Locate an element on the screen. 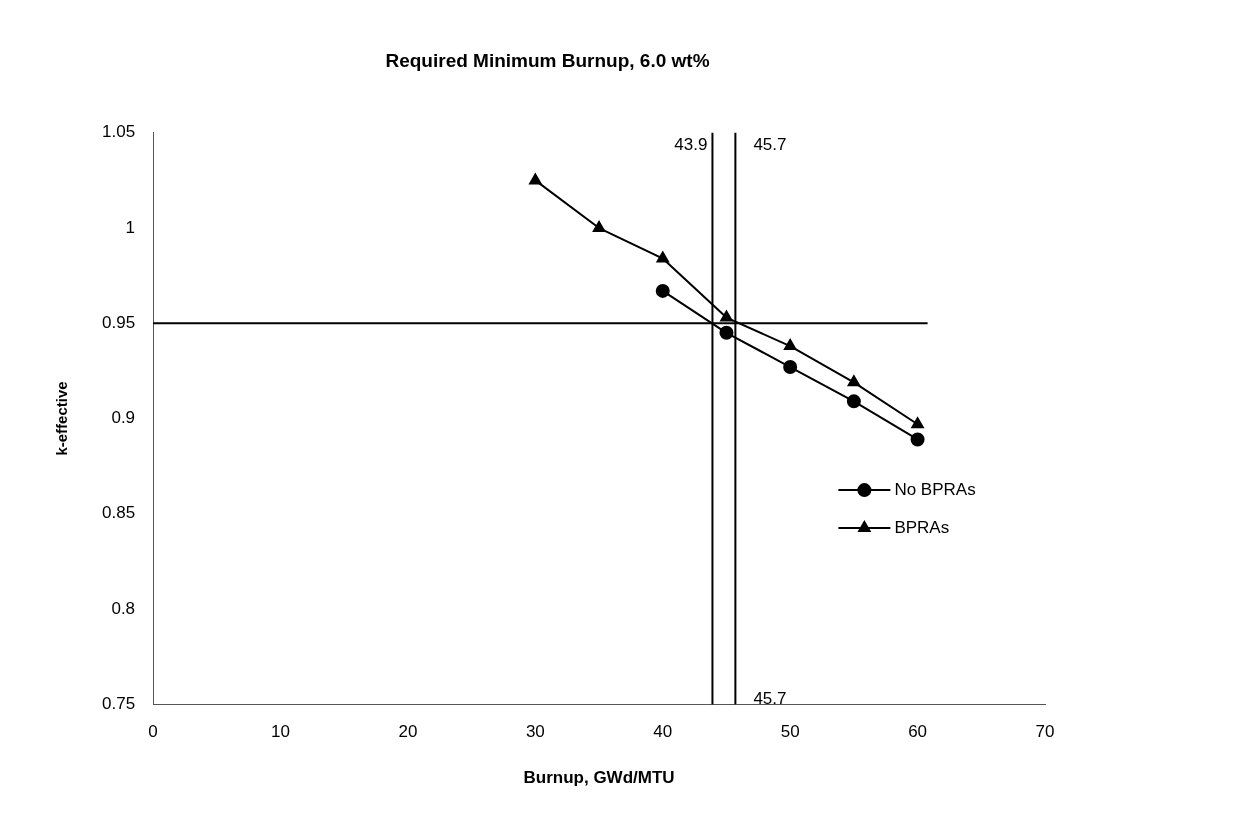  x-tick-label: 20 is located at coordinates (408, 732).